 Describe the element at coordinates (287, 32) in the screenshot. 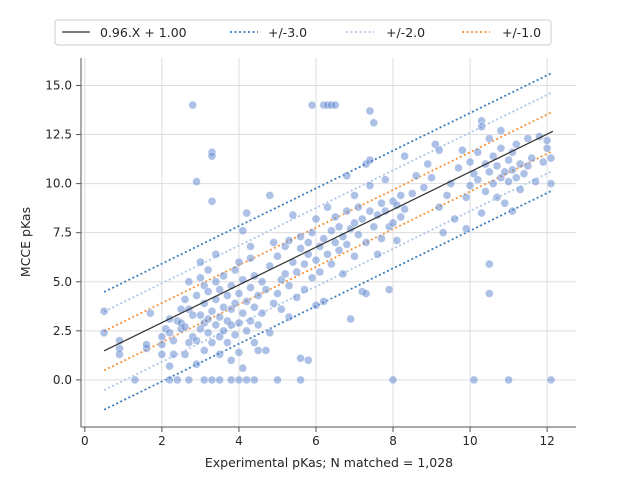

I see `legend-label-band-3: +/-3.0` at that location.